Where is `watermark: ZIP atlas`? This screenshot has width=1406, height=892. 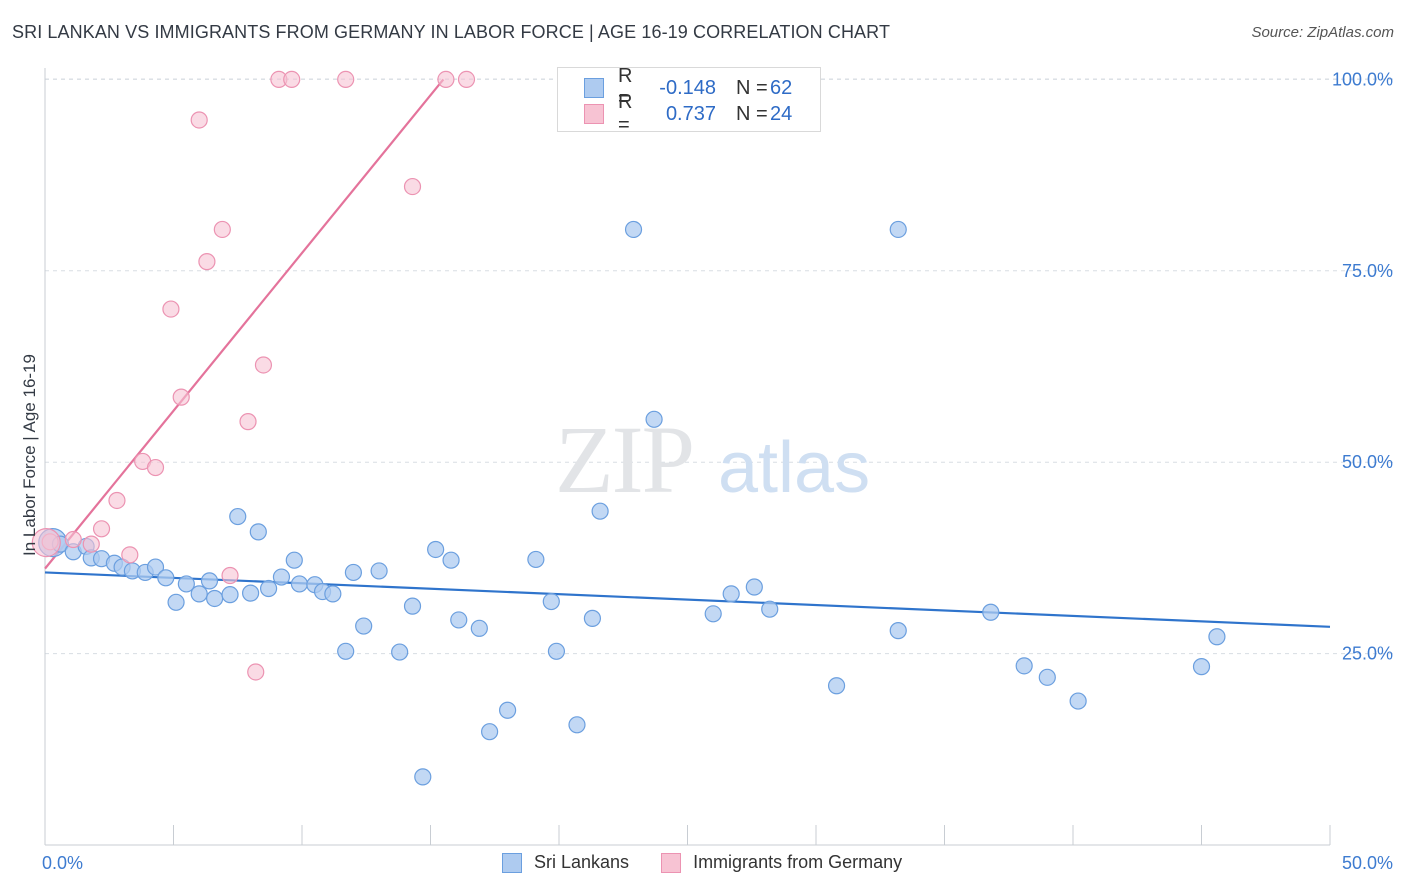
watermark: ZIP atlas is located at coordinates (712, 459).